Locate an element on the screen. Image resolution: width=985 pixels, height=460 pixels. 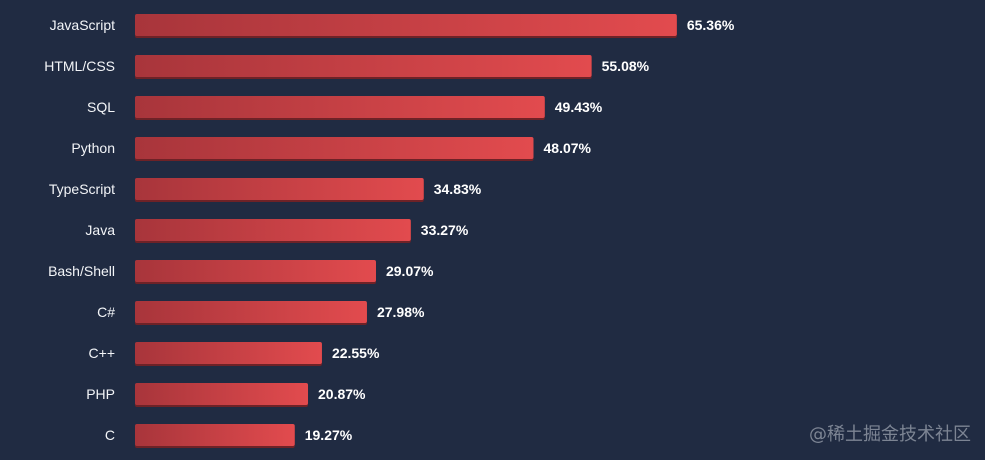
bar-javascript is located at coordinates (406, 25).